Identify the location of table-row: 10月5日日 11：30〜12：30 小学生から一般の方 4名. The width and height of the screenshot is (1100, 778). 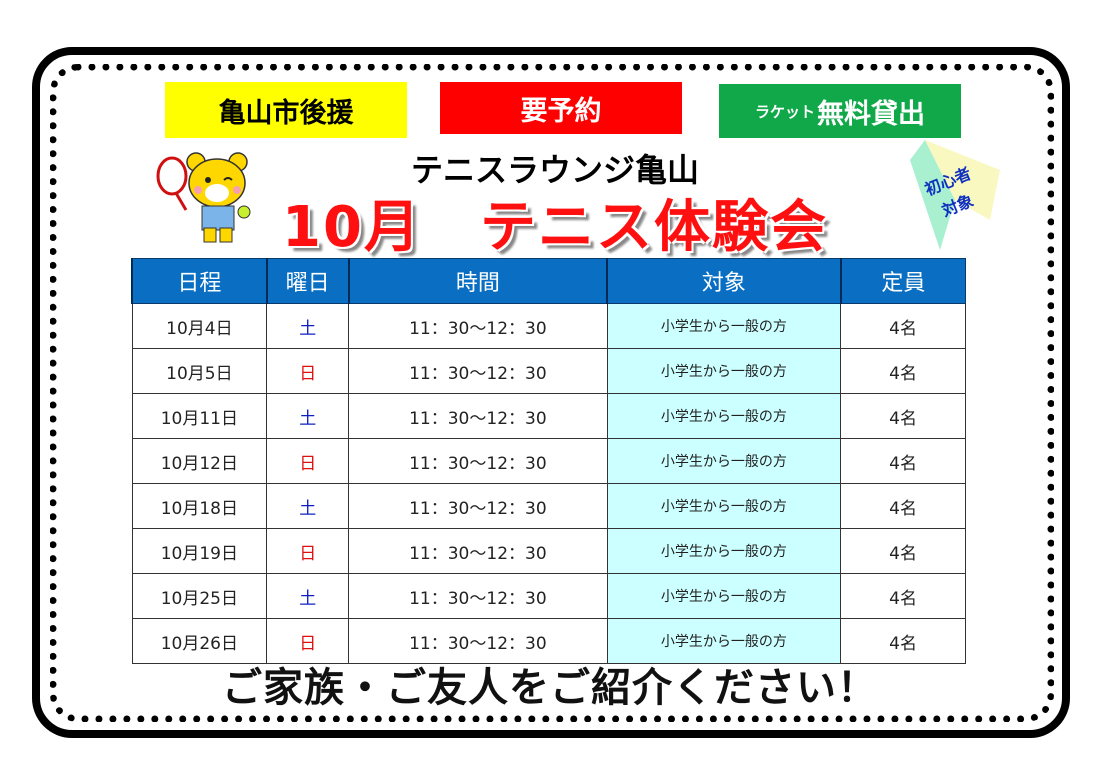
(548, 371).